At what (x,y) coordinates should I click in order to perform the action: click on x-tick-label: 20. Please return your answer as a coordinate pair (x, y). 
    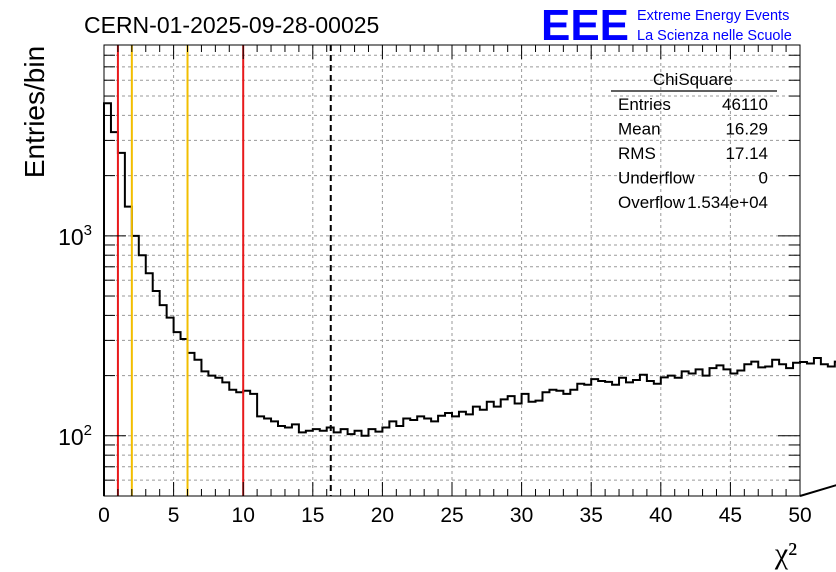
    Looking at the image, I should click on (382, 515).